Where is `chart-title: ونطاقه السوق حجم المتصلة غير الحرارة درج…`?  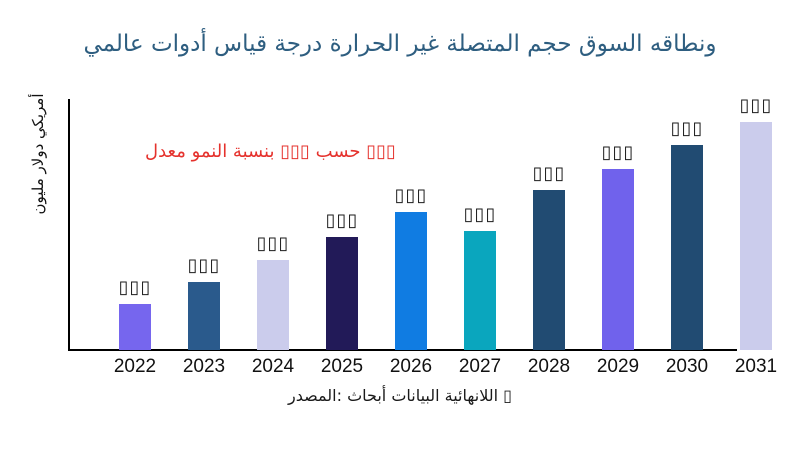
chart-title: ونطاقه السوق حجم المتصلة غير الحرارة درج… is located at coordinates (400, 44).